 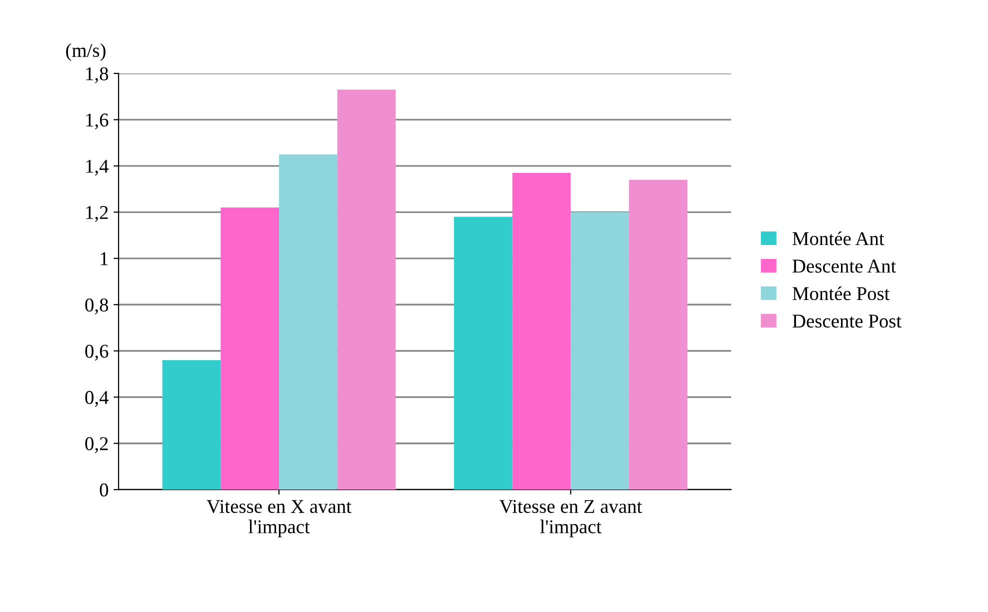 I want to click on y-tick-label: 0,6, so click(x=96, y=352).